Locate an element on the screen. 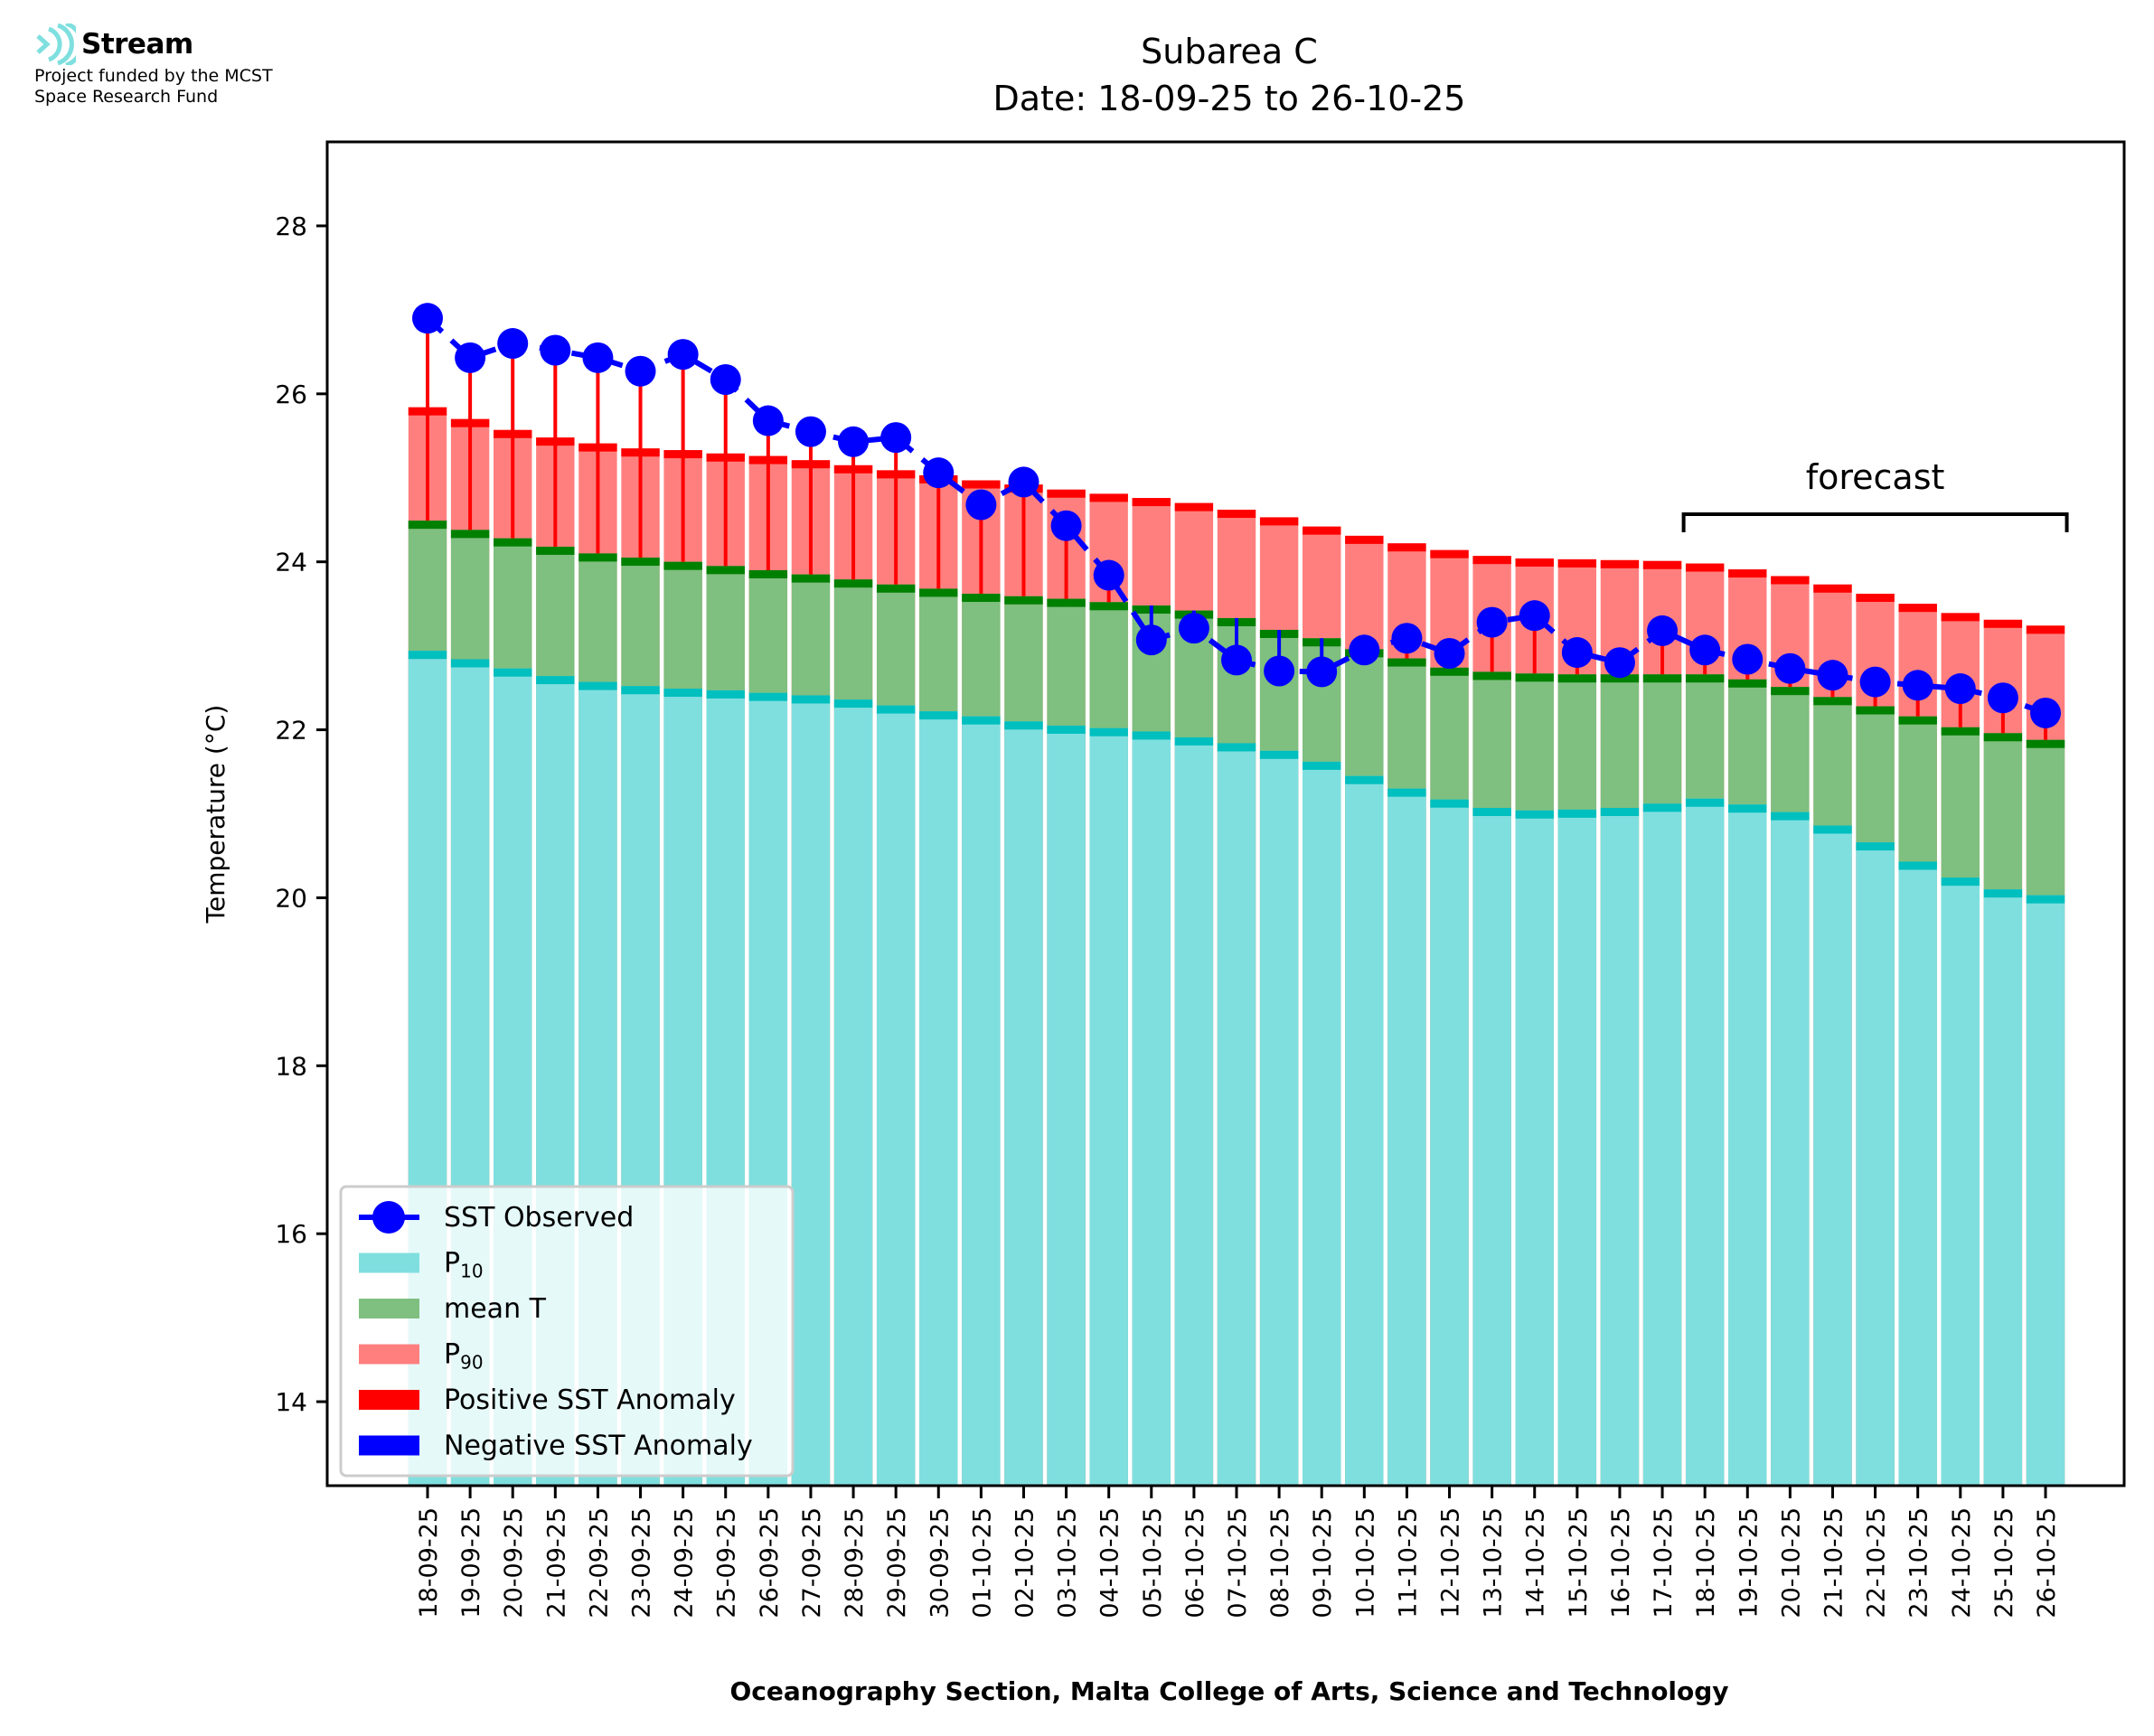 This screenshot has width=2154, height=1736. logo-line2: Space Research Fund is located at coordinates (126, 97).